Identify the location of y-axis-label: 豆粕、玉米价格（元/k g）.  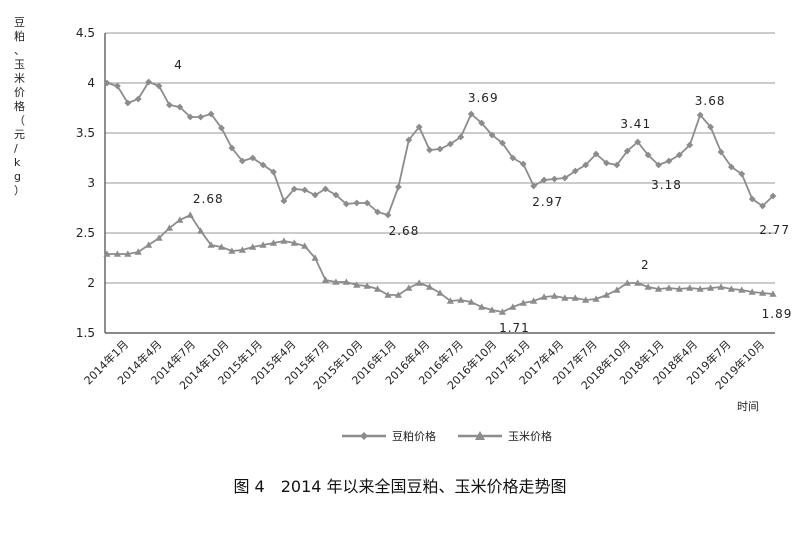
(19, 106).